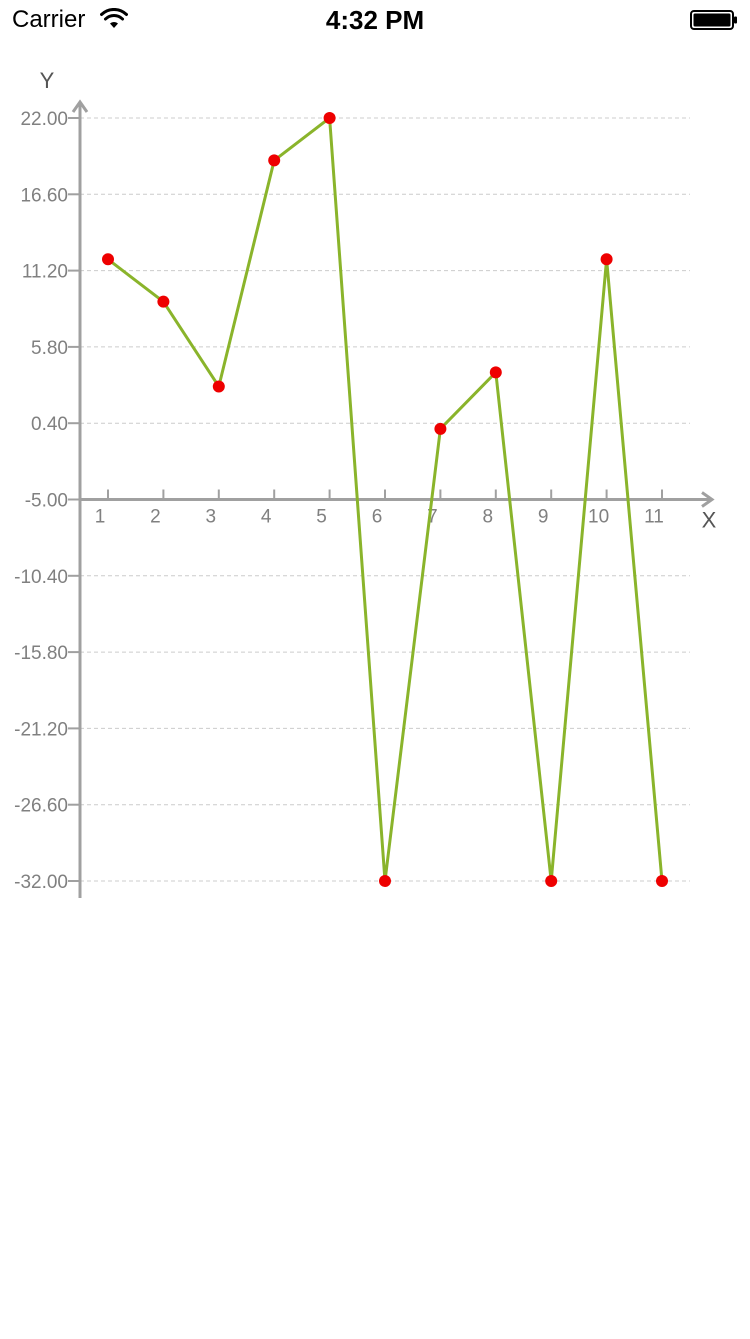  What do you see at coordinates (45, 272) in the screenshot?
I see `y-tick-label: 11.20` at bounding box center [45, 272].